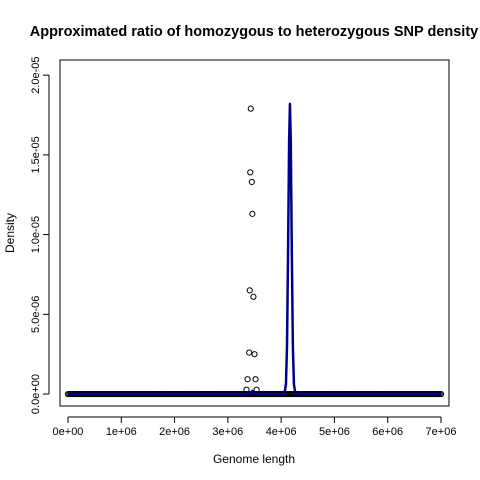 The width and height of the screenshot is (480, 480). Describe the element at coordinates (387, 432) in the screenshot. I see `x-tick-label: 6e+06` at that location.